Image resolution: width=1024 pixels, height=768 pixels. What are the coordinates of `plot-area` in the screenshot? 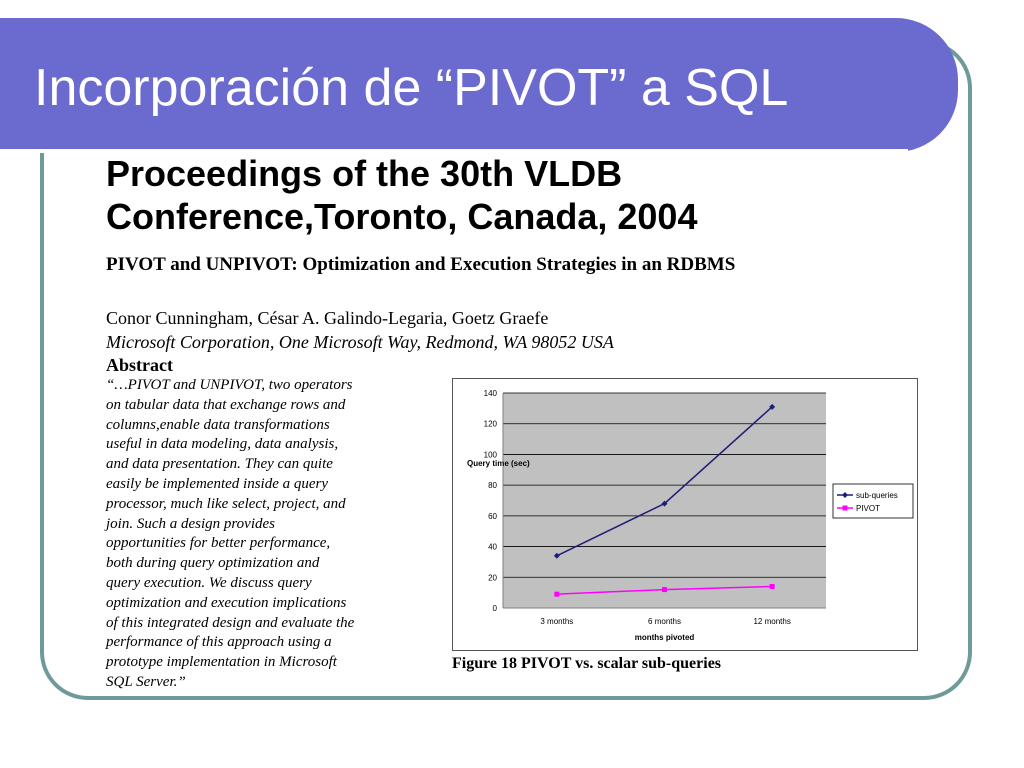 It's located at (664, 500).